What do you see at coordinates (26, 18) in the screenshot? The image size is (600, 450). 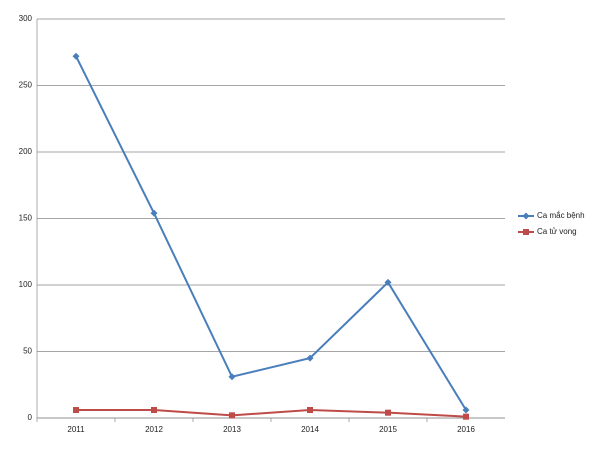 I see `y-tick-label: 300` at bounding box center [26, 18].